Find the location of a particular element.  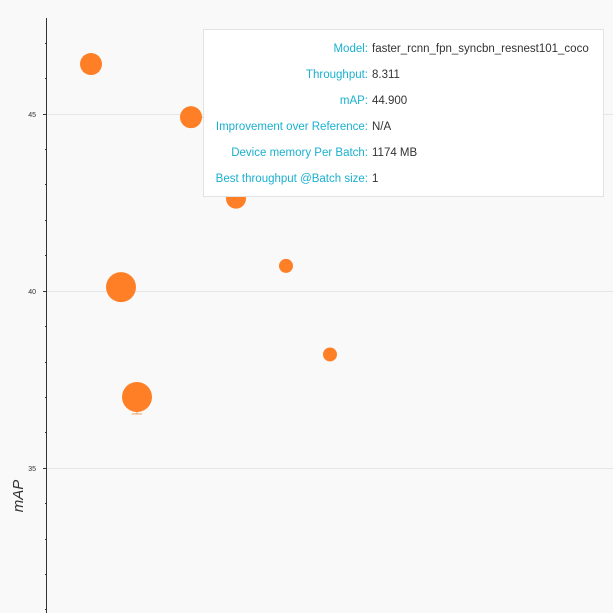

tooltip-row-throughput: Throughput: 8.311 is located at coordinates (403, 75).